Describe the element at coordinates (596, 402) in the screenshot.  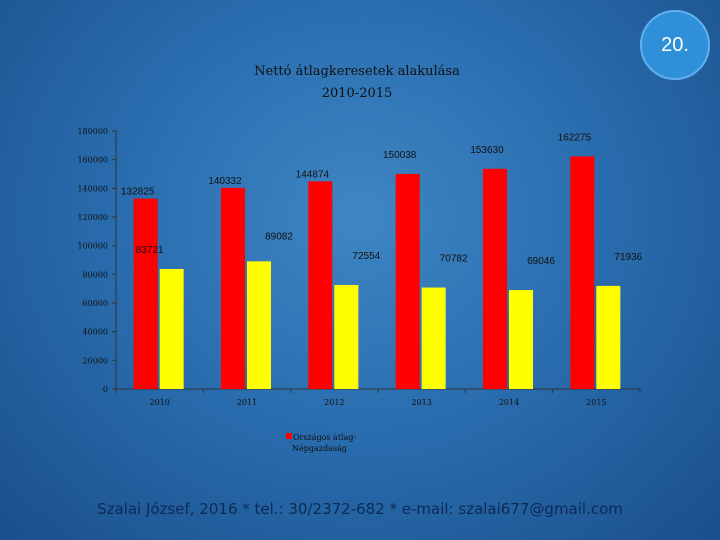
I see `x-tick-label: 2015` at that location.